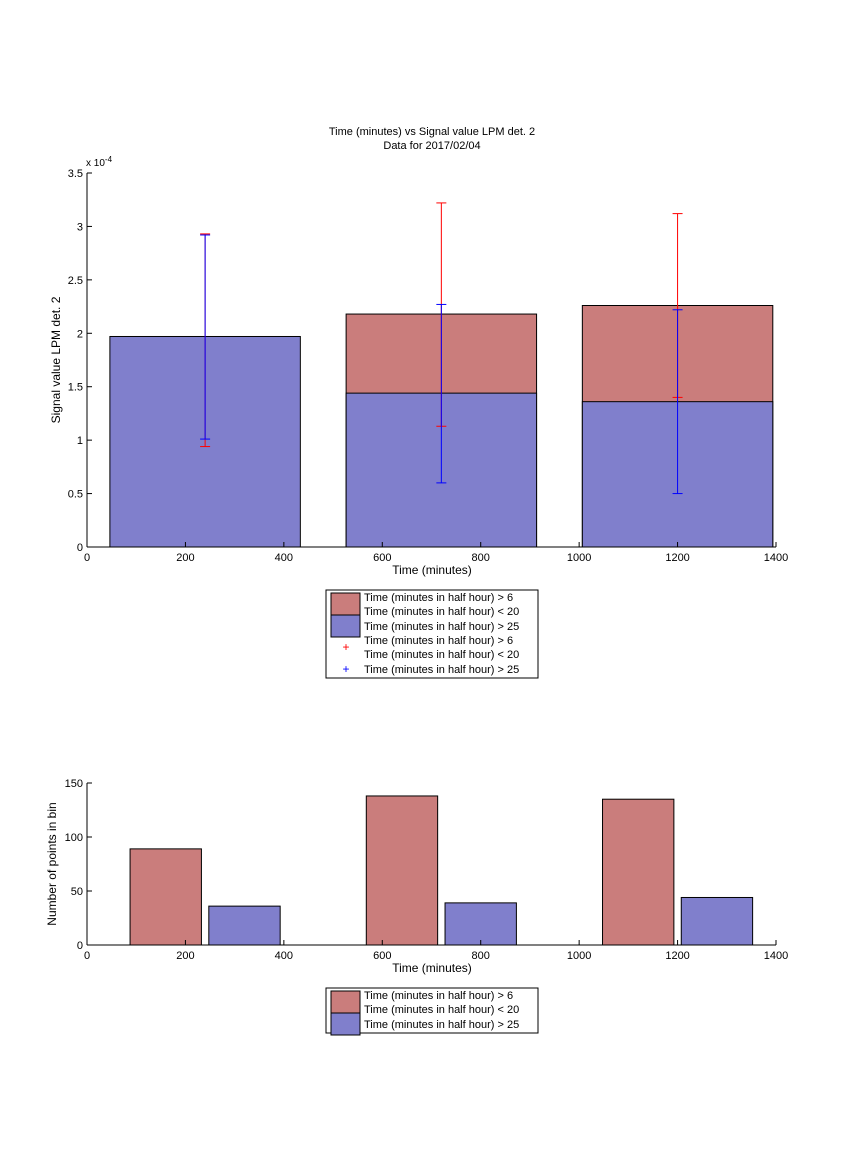 The width and height of the screenshot is (864, 1152). What do you see at coordinates (431, 146) in the screenshot?
I see `chart-subtitle: Data for 2017/02/04` at bounding box center [431, 146].